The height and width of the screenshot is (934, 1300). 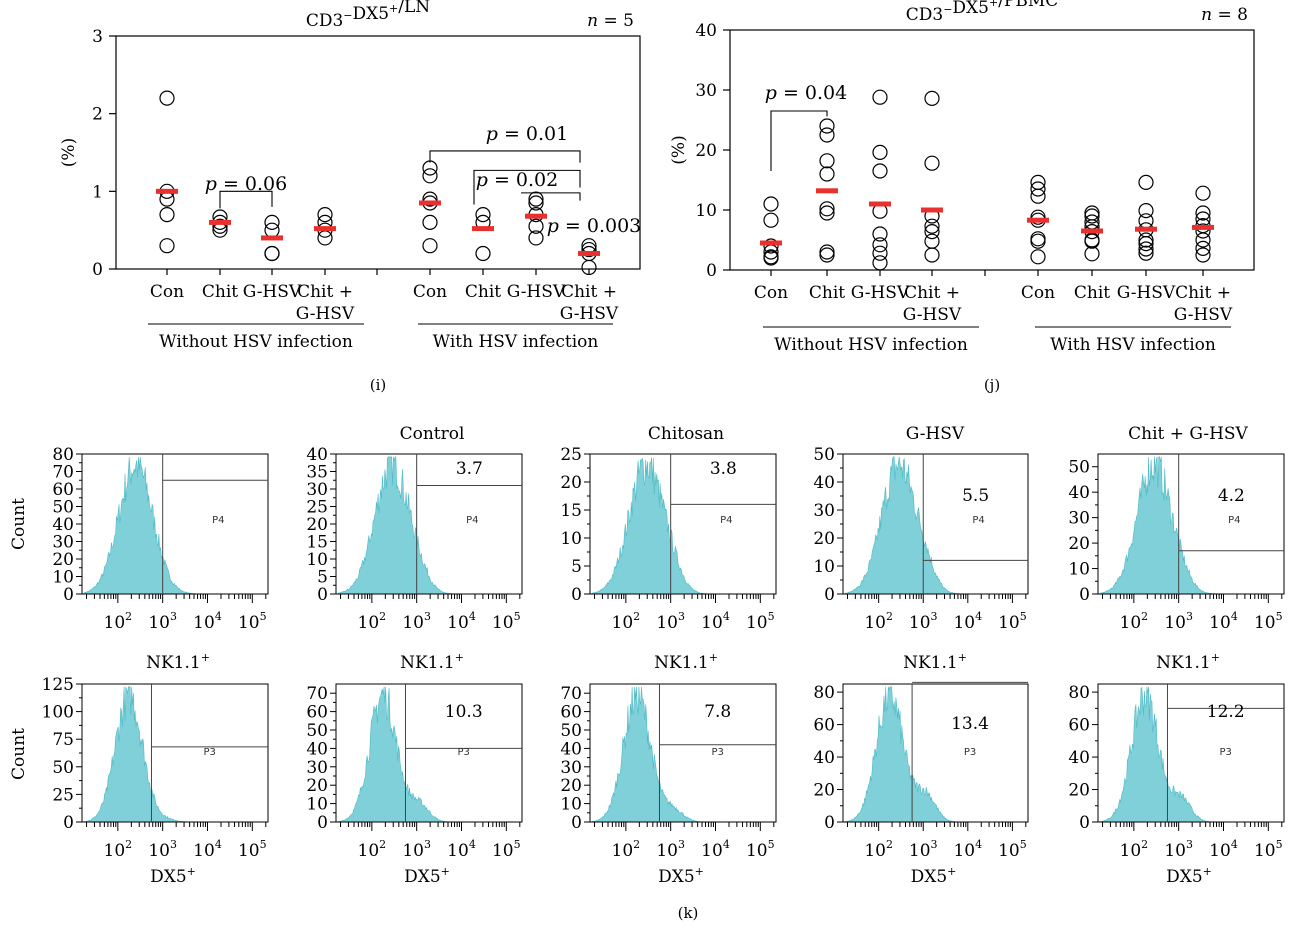 What do you see at coordinates (246, 184) in the screenshot?
I see `p-value-annotation: p = 0.06` at bounding box center [246, 184].